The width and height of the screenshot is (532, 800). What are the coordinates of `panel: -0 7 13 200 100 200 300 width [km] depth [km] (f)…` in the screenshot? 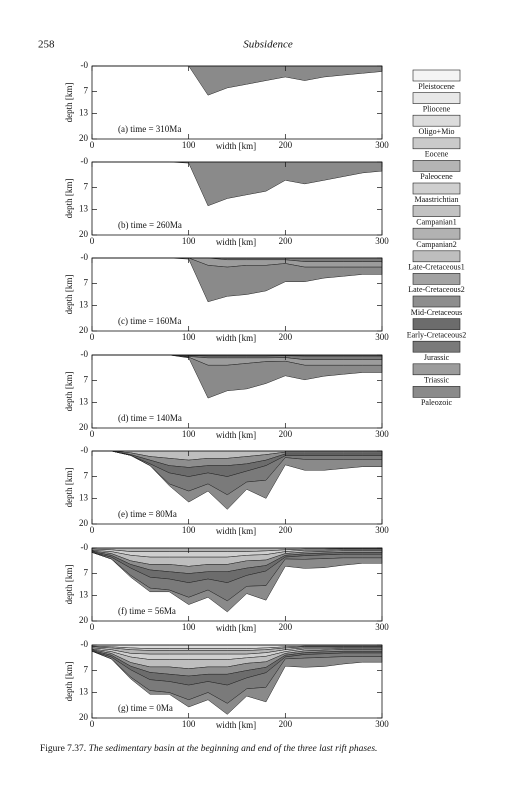 It's located at (226, 587).